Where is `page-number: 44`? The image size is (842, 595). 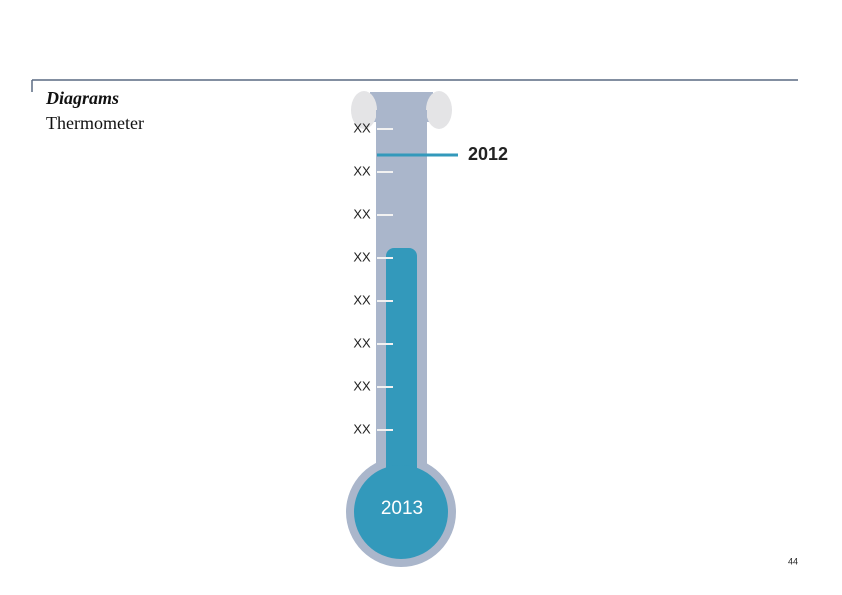 page-number: 44 is located at coordinates (793, 561).